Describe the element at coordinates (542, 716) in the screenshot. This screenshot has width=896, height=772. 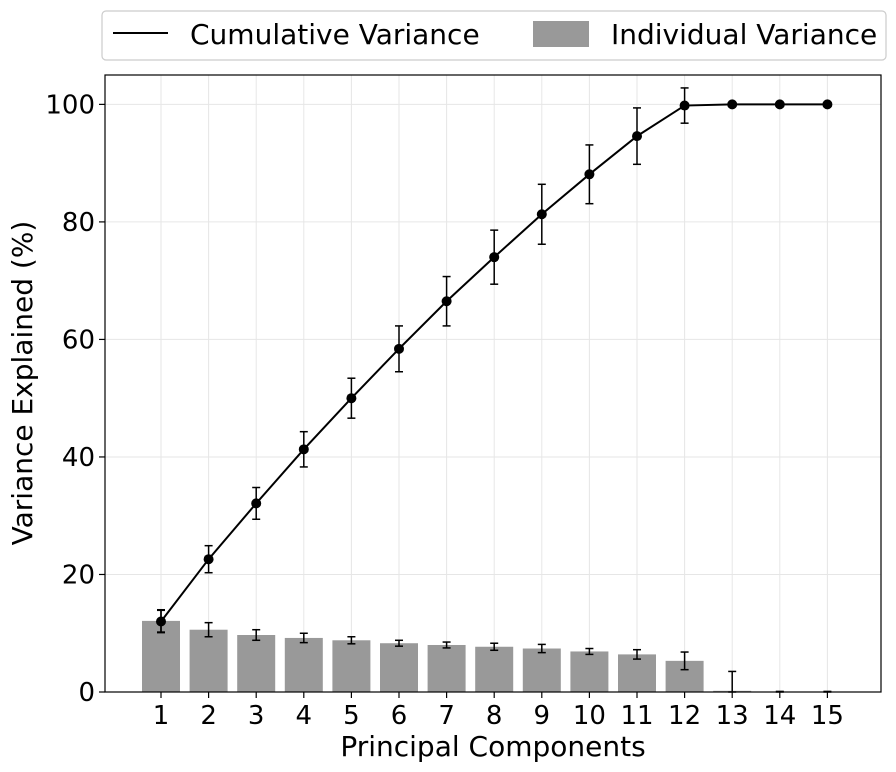
I see `x-tick-label: 9` at that location.